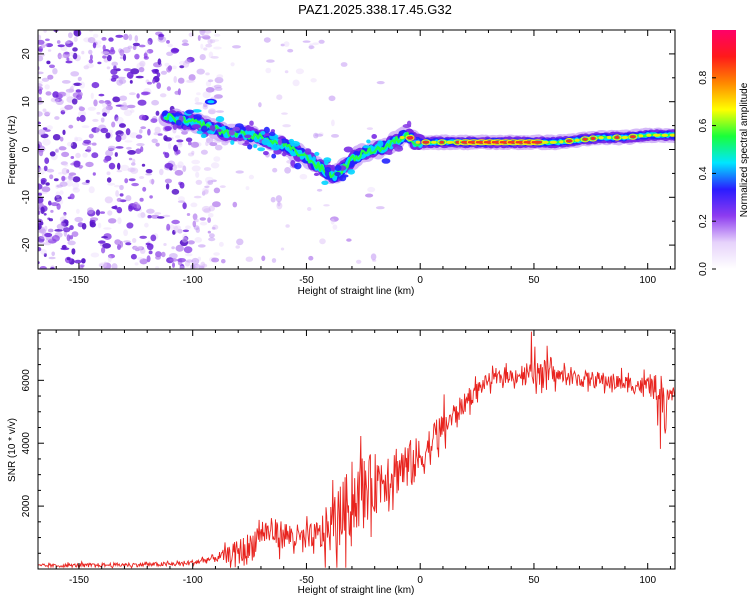 The height and width of the screenshot is (600, 750). I want to click on x-tick-label: 50, so click(534, 280).